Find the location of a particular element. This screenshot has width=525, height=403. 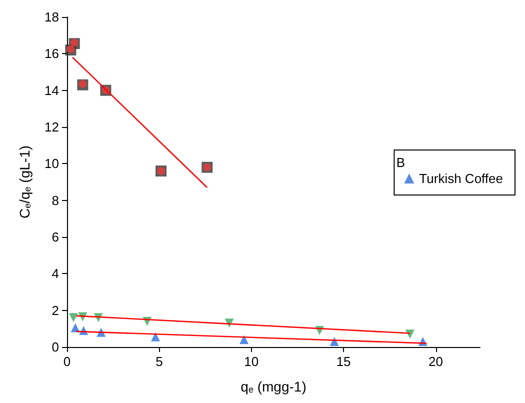

y-tick-label: 4 is located at coordinates (55, 274).